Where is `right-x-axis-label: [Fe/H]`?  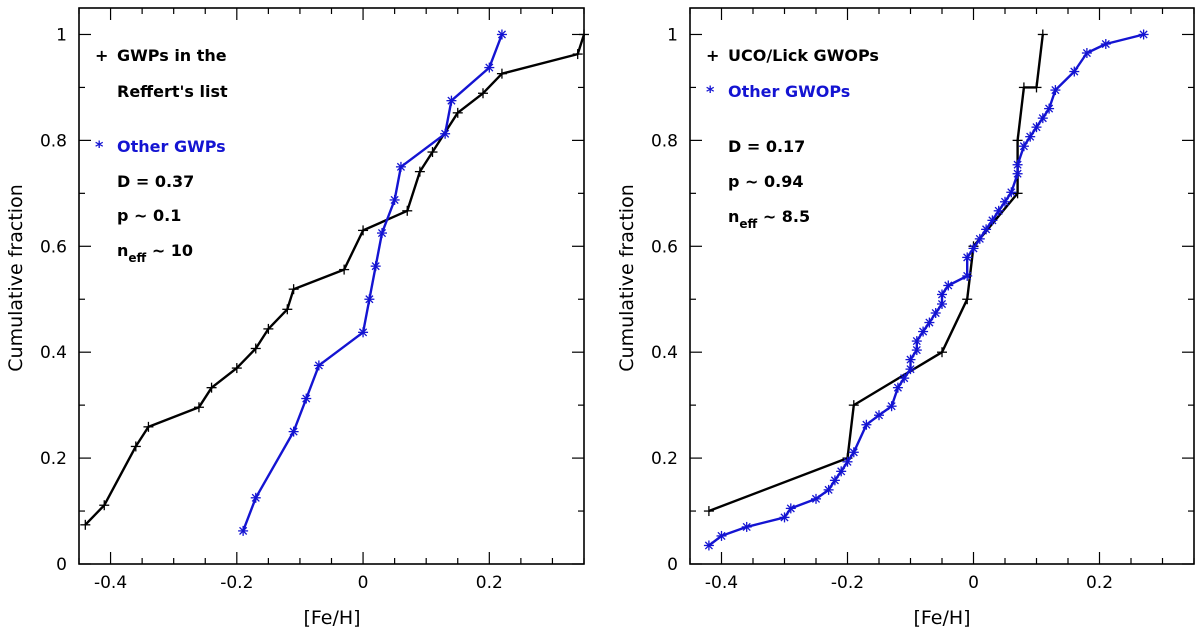 right-x-axis-label: [Fe/H] is located at coordinates (941, 618).